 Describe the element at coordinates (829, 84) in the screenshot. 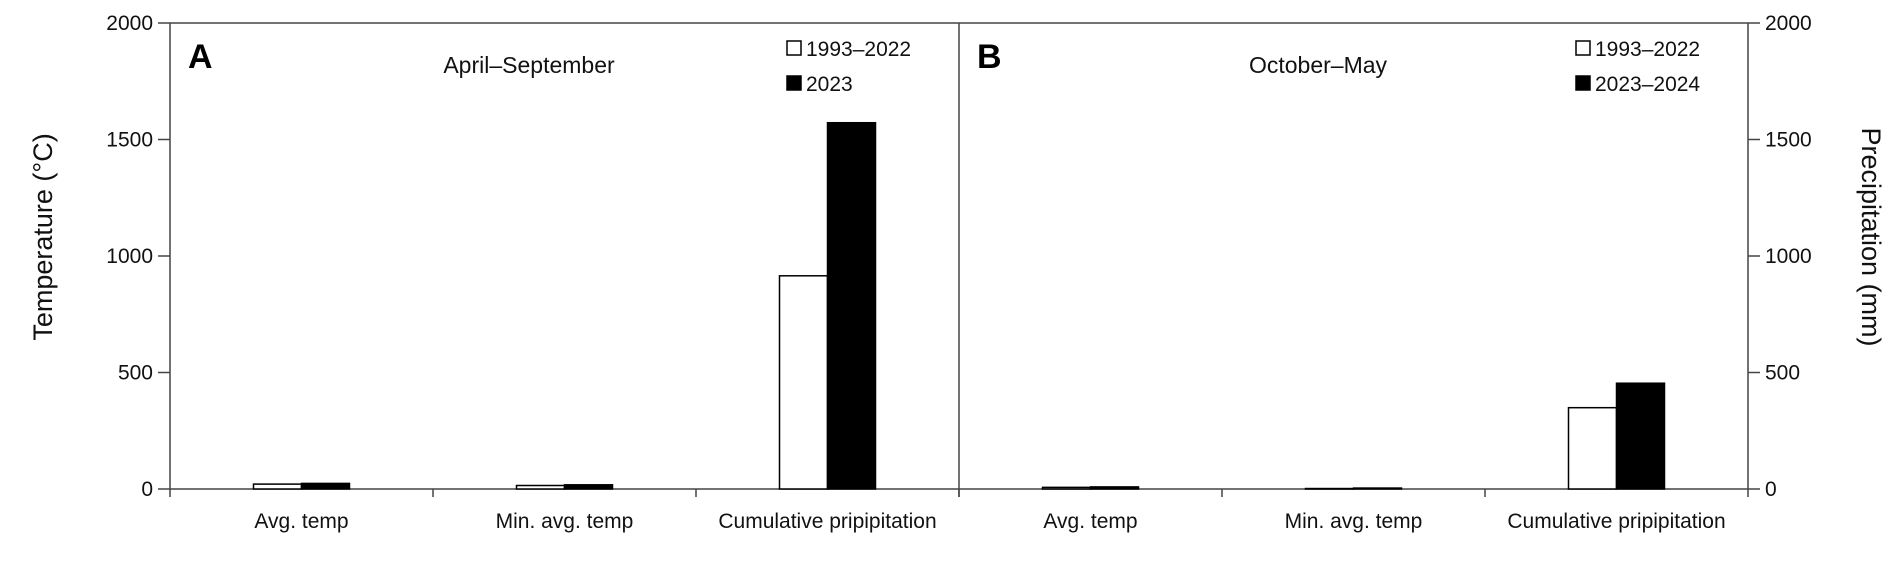

I see `legend-label: 2023` at that location.